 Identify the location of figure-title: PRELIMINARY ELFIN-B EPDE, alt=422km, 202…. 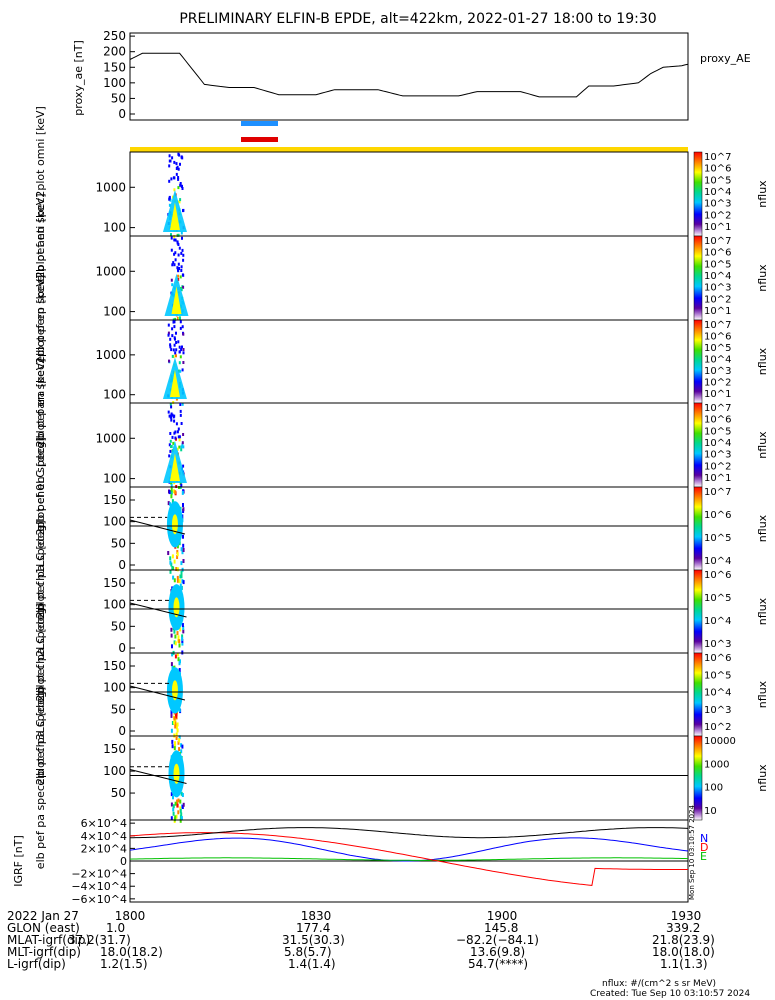
(417, 19).